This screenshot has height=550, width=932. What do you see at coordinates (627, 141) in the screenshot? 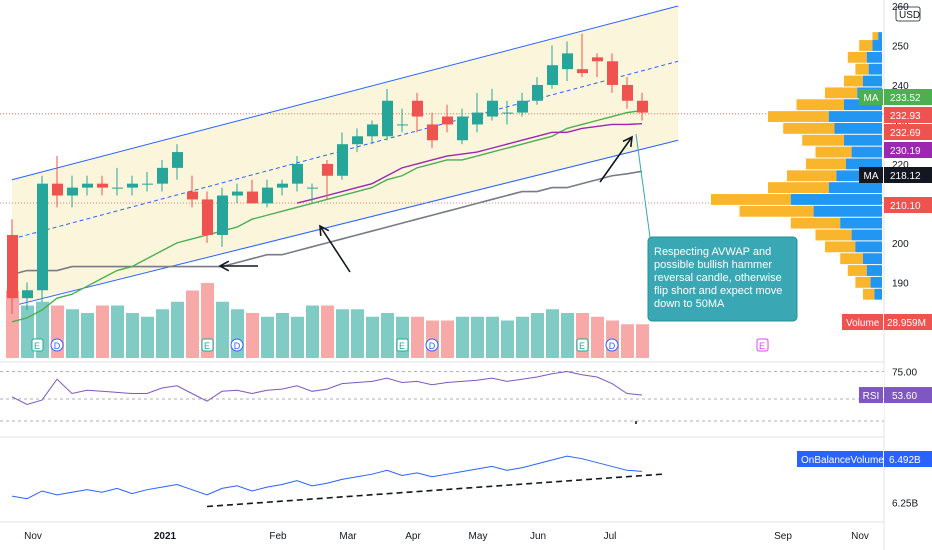
I see `arrow-aug-head` at bounding box center [627, 141].